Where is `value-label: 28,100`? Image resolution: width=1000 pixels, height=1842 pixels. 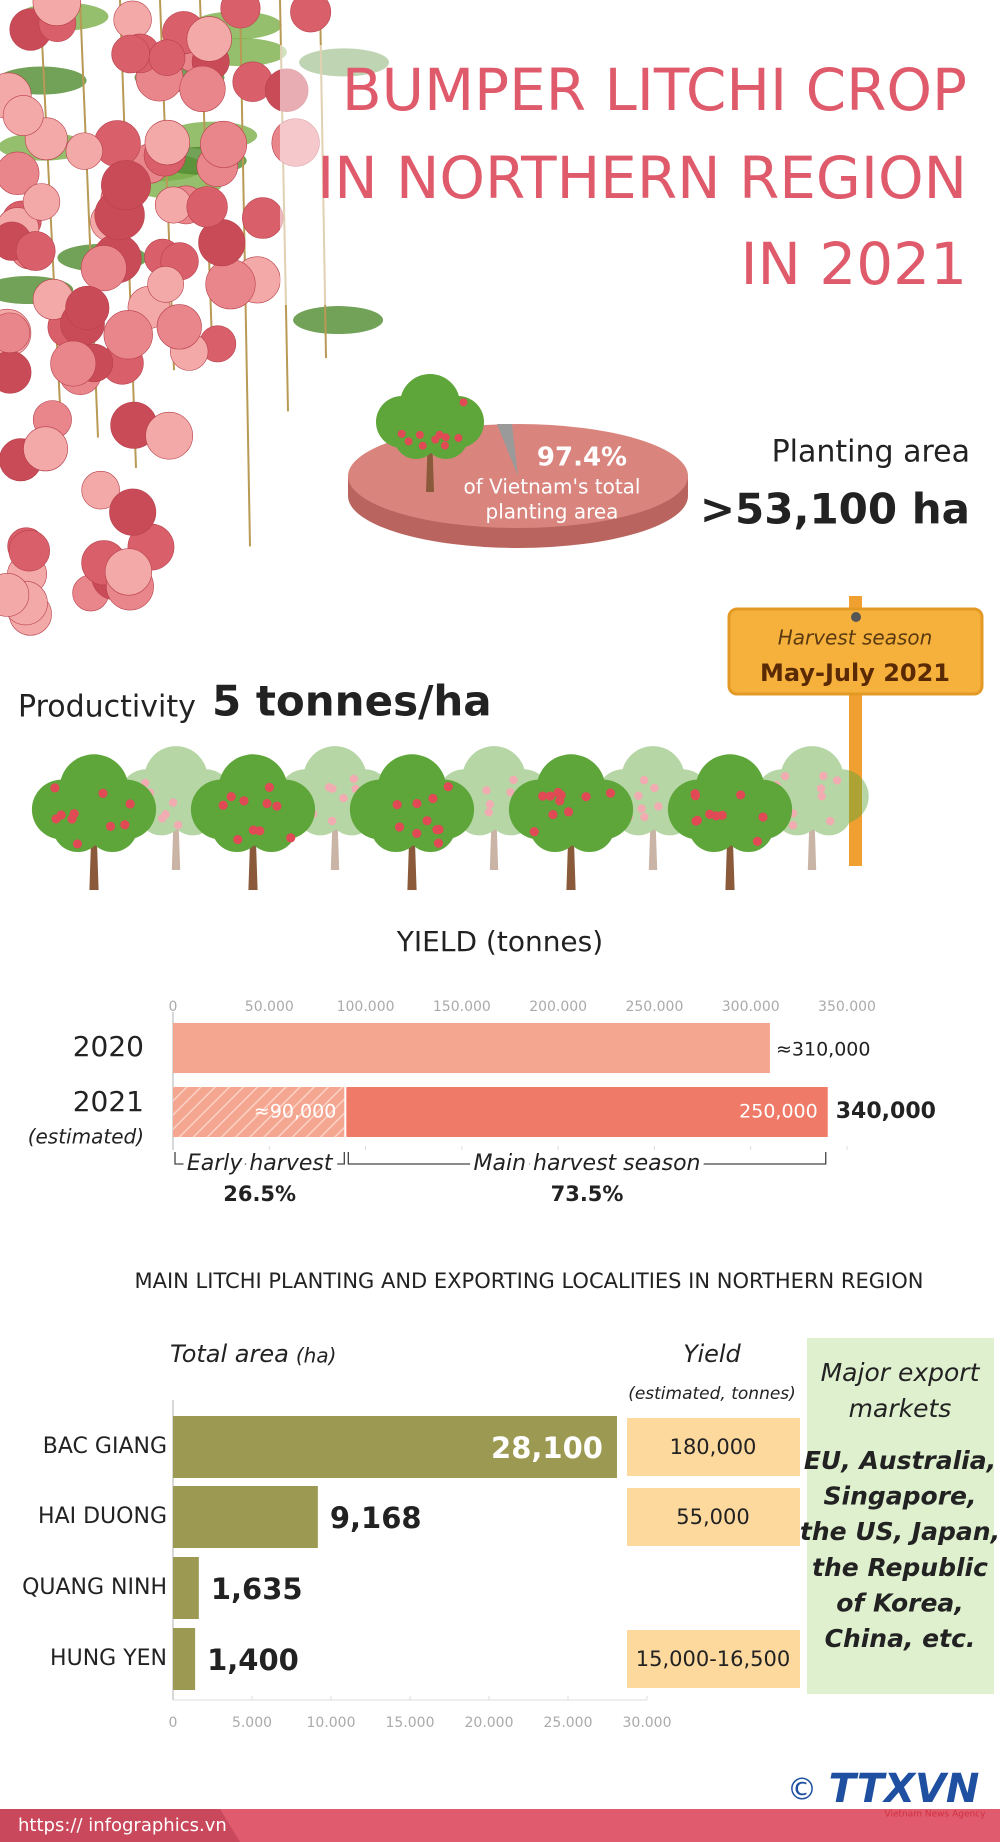
value-label: 28,100 is located at coordinates (547, 1448).